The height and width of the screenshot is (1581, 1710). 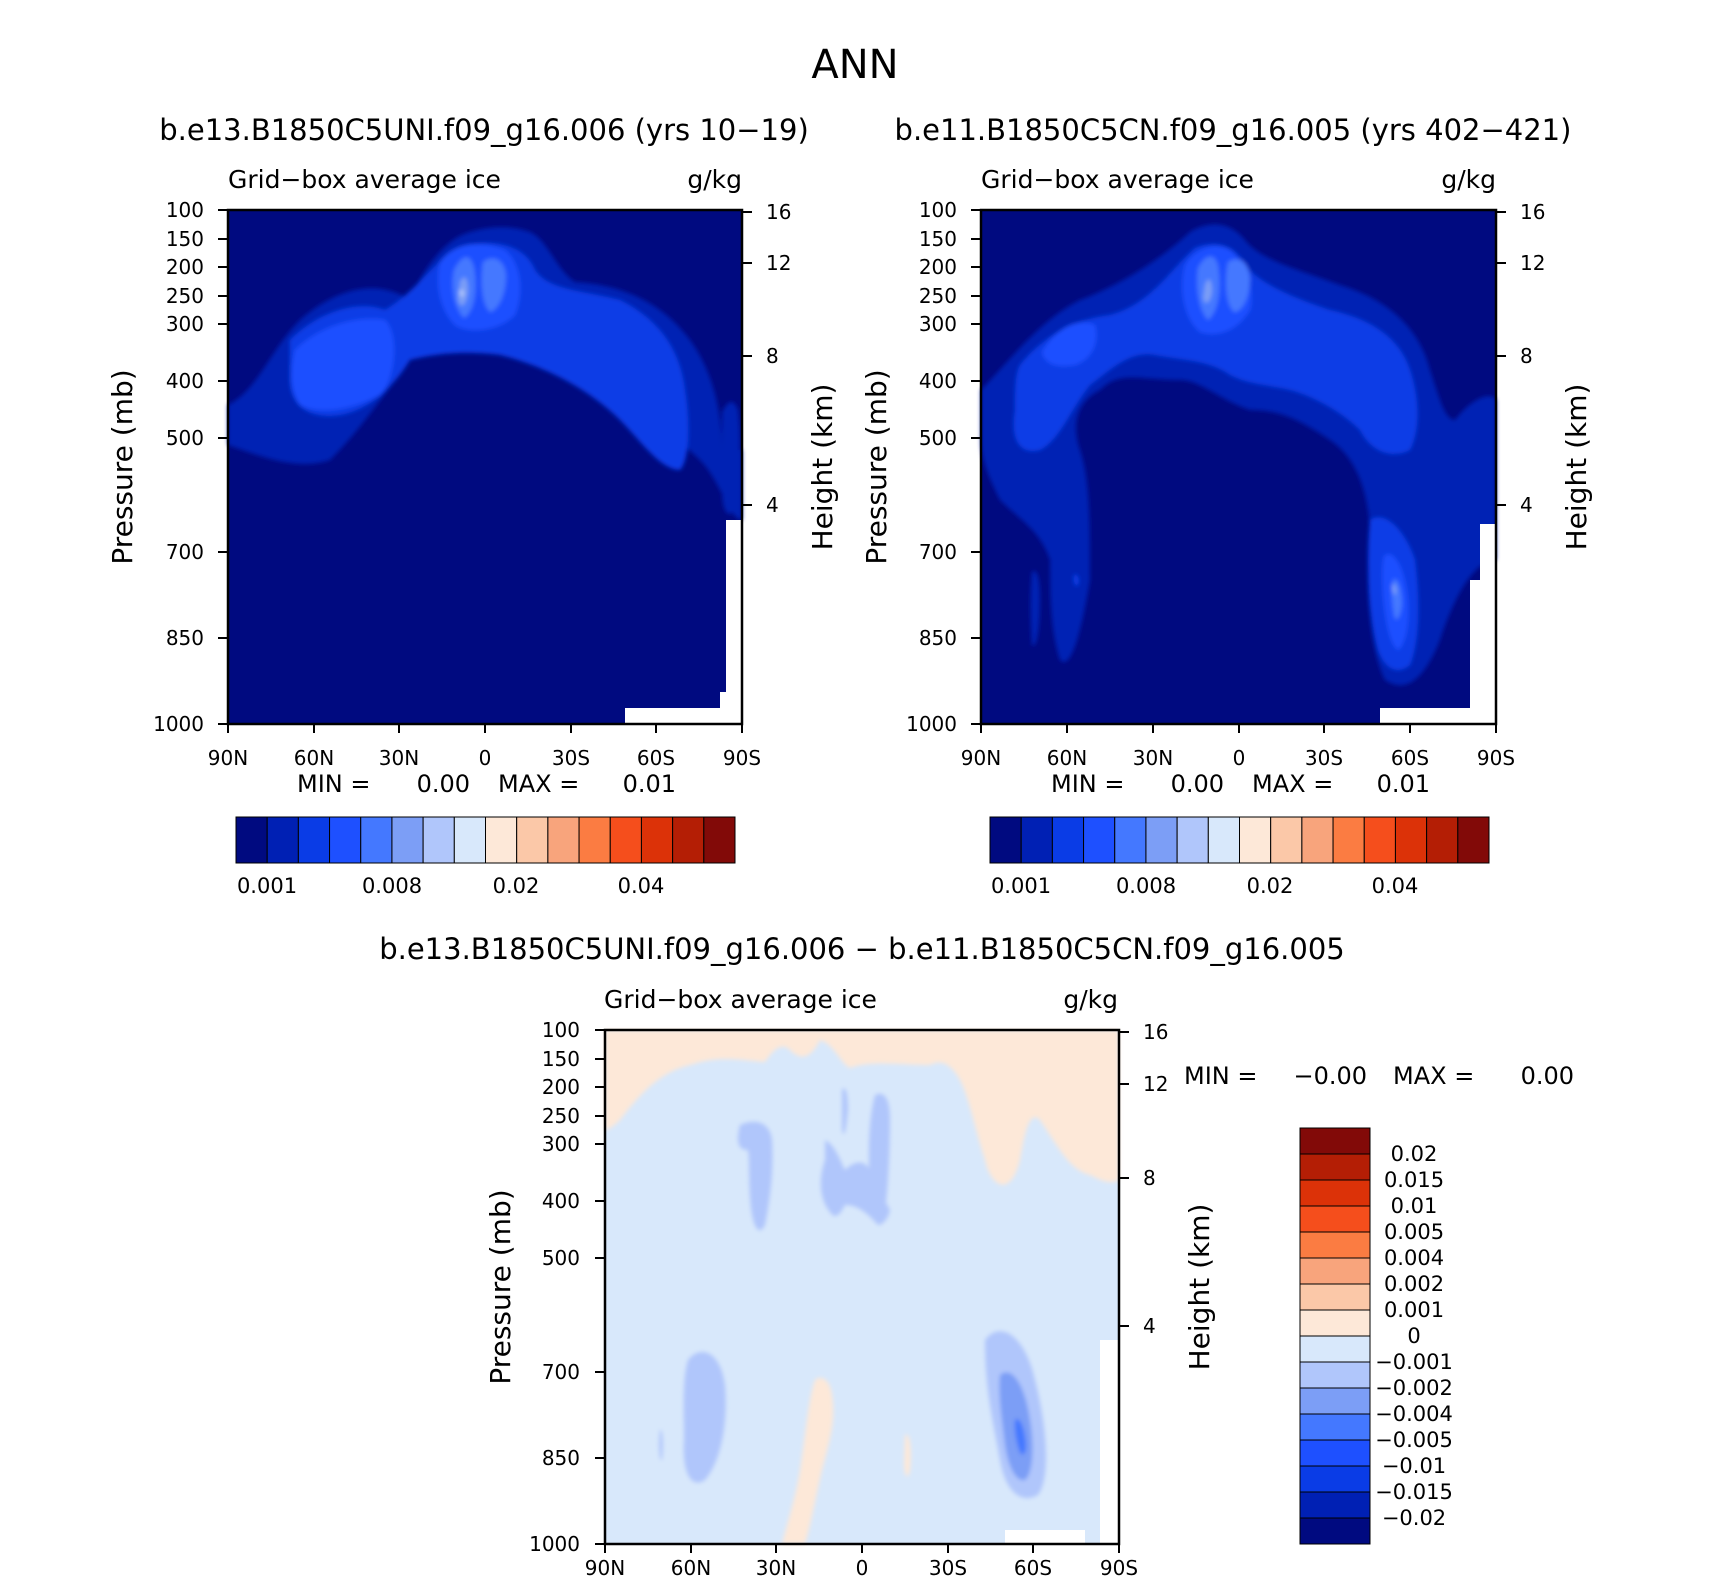 What do you see at coordinates (938, 381) in the screenshot?
I see `panel-2-y-tick-label: 400` at bounding box center [938, 381].